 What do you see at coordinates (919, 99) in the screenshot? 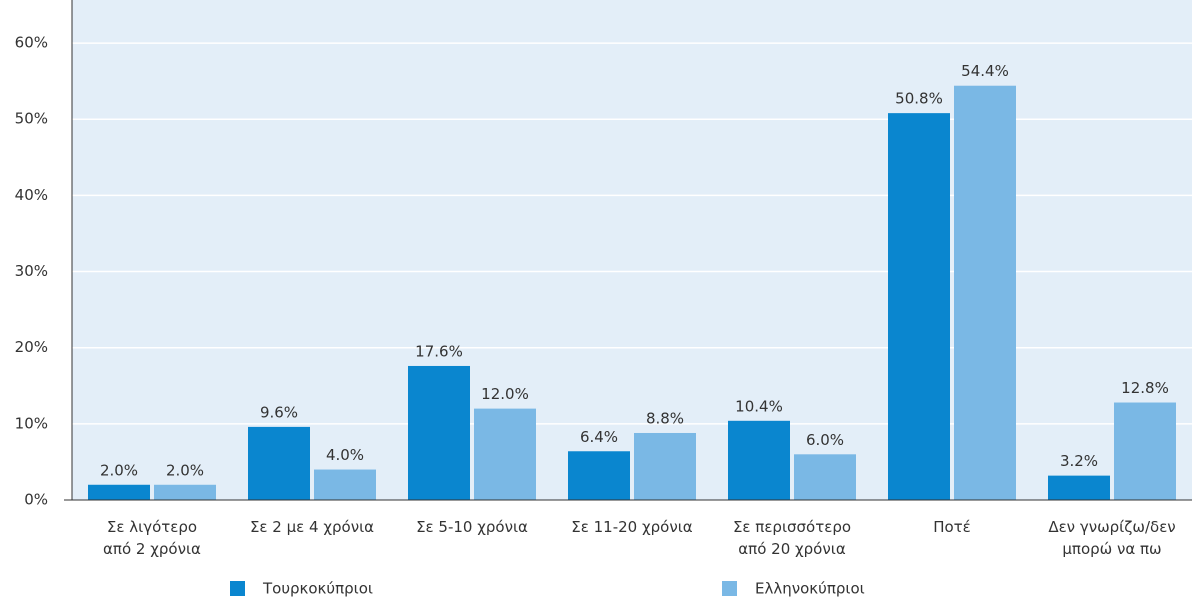
I see `value-label: 50.8%` at bounding box center [919, 99].